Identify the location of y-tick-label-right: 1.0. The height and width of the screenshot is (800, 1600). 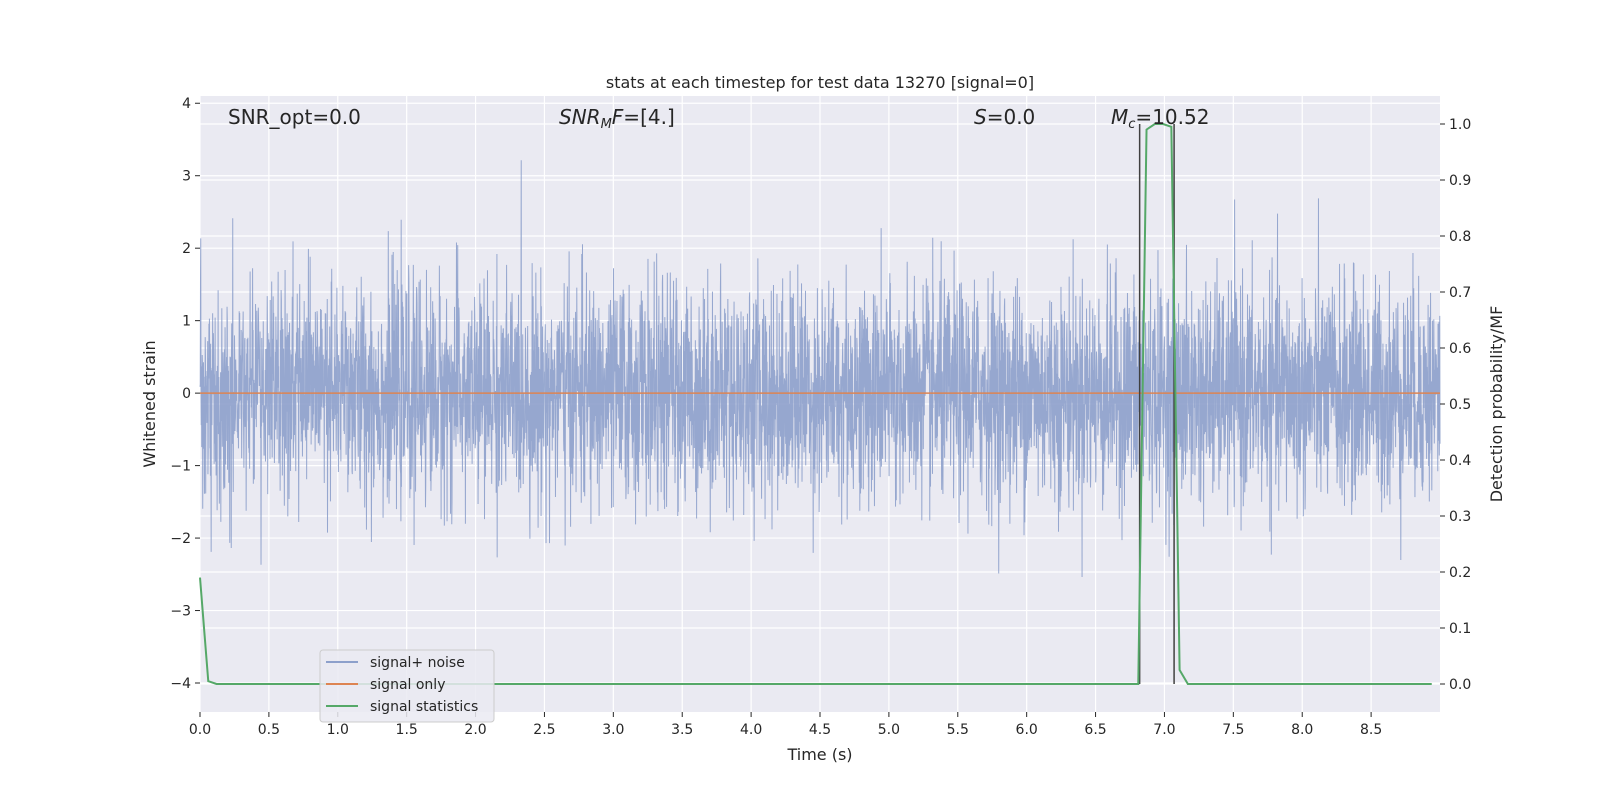
(1460, 125).